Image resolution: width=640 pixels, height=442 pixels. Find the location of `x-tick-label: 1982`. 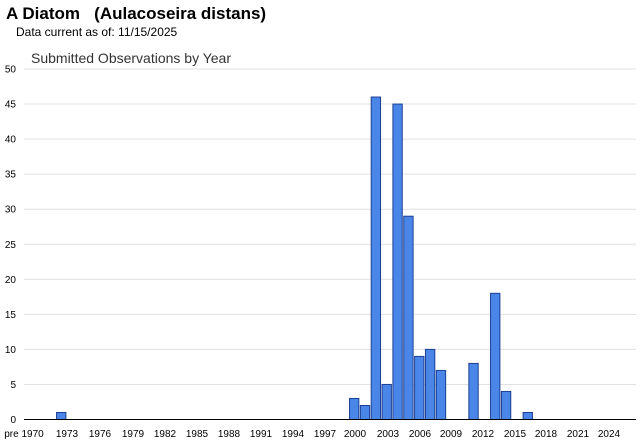

x-tick-label: 1982 is located at coordinates (165, 434).